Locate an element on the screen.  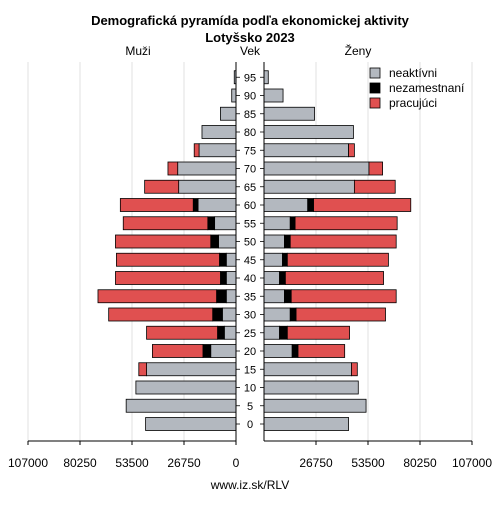
age-tick-label: 85 is located at coordinates (250, 115).